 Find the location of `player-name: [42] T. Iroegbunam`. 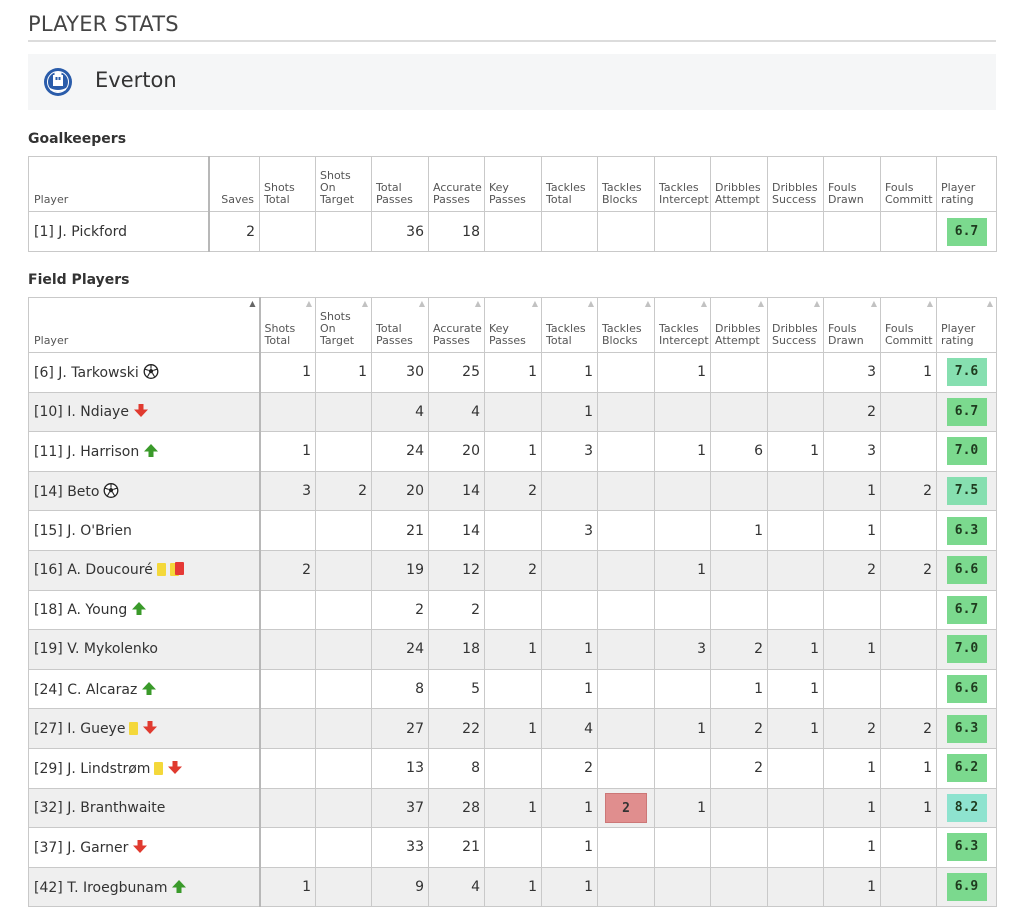

player-name: [42] T. Iroegbunam is located at coordinates (101, 887).